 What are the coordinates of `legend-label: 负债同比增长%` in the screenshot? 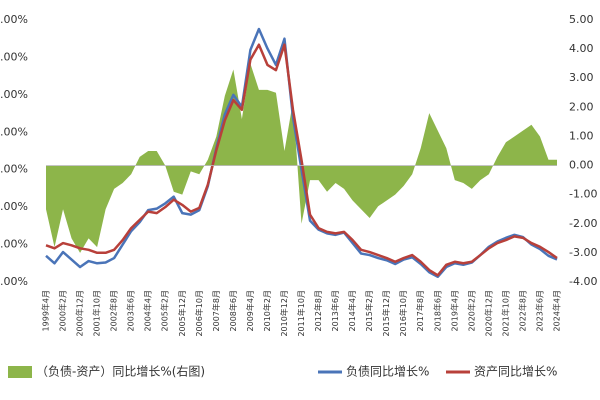 It's located at (387, 372).